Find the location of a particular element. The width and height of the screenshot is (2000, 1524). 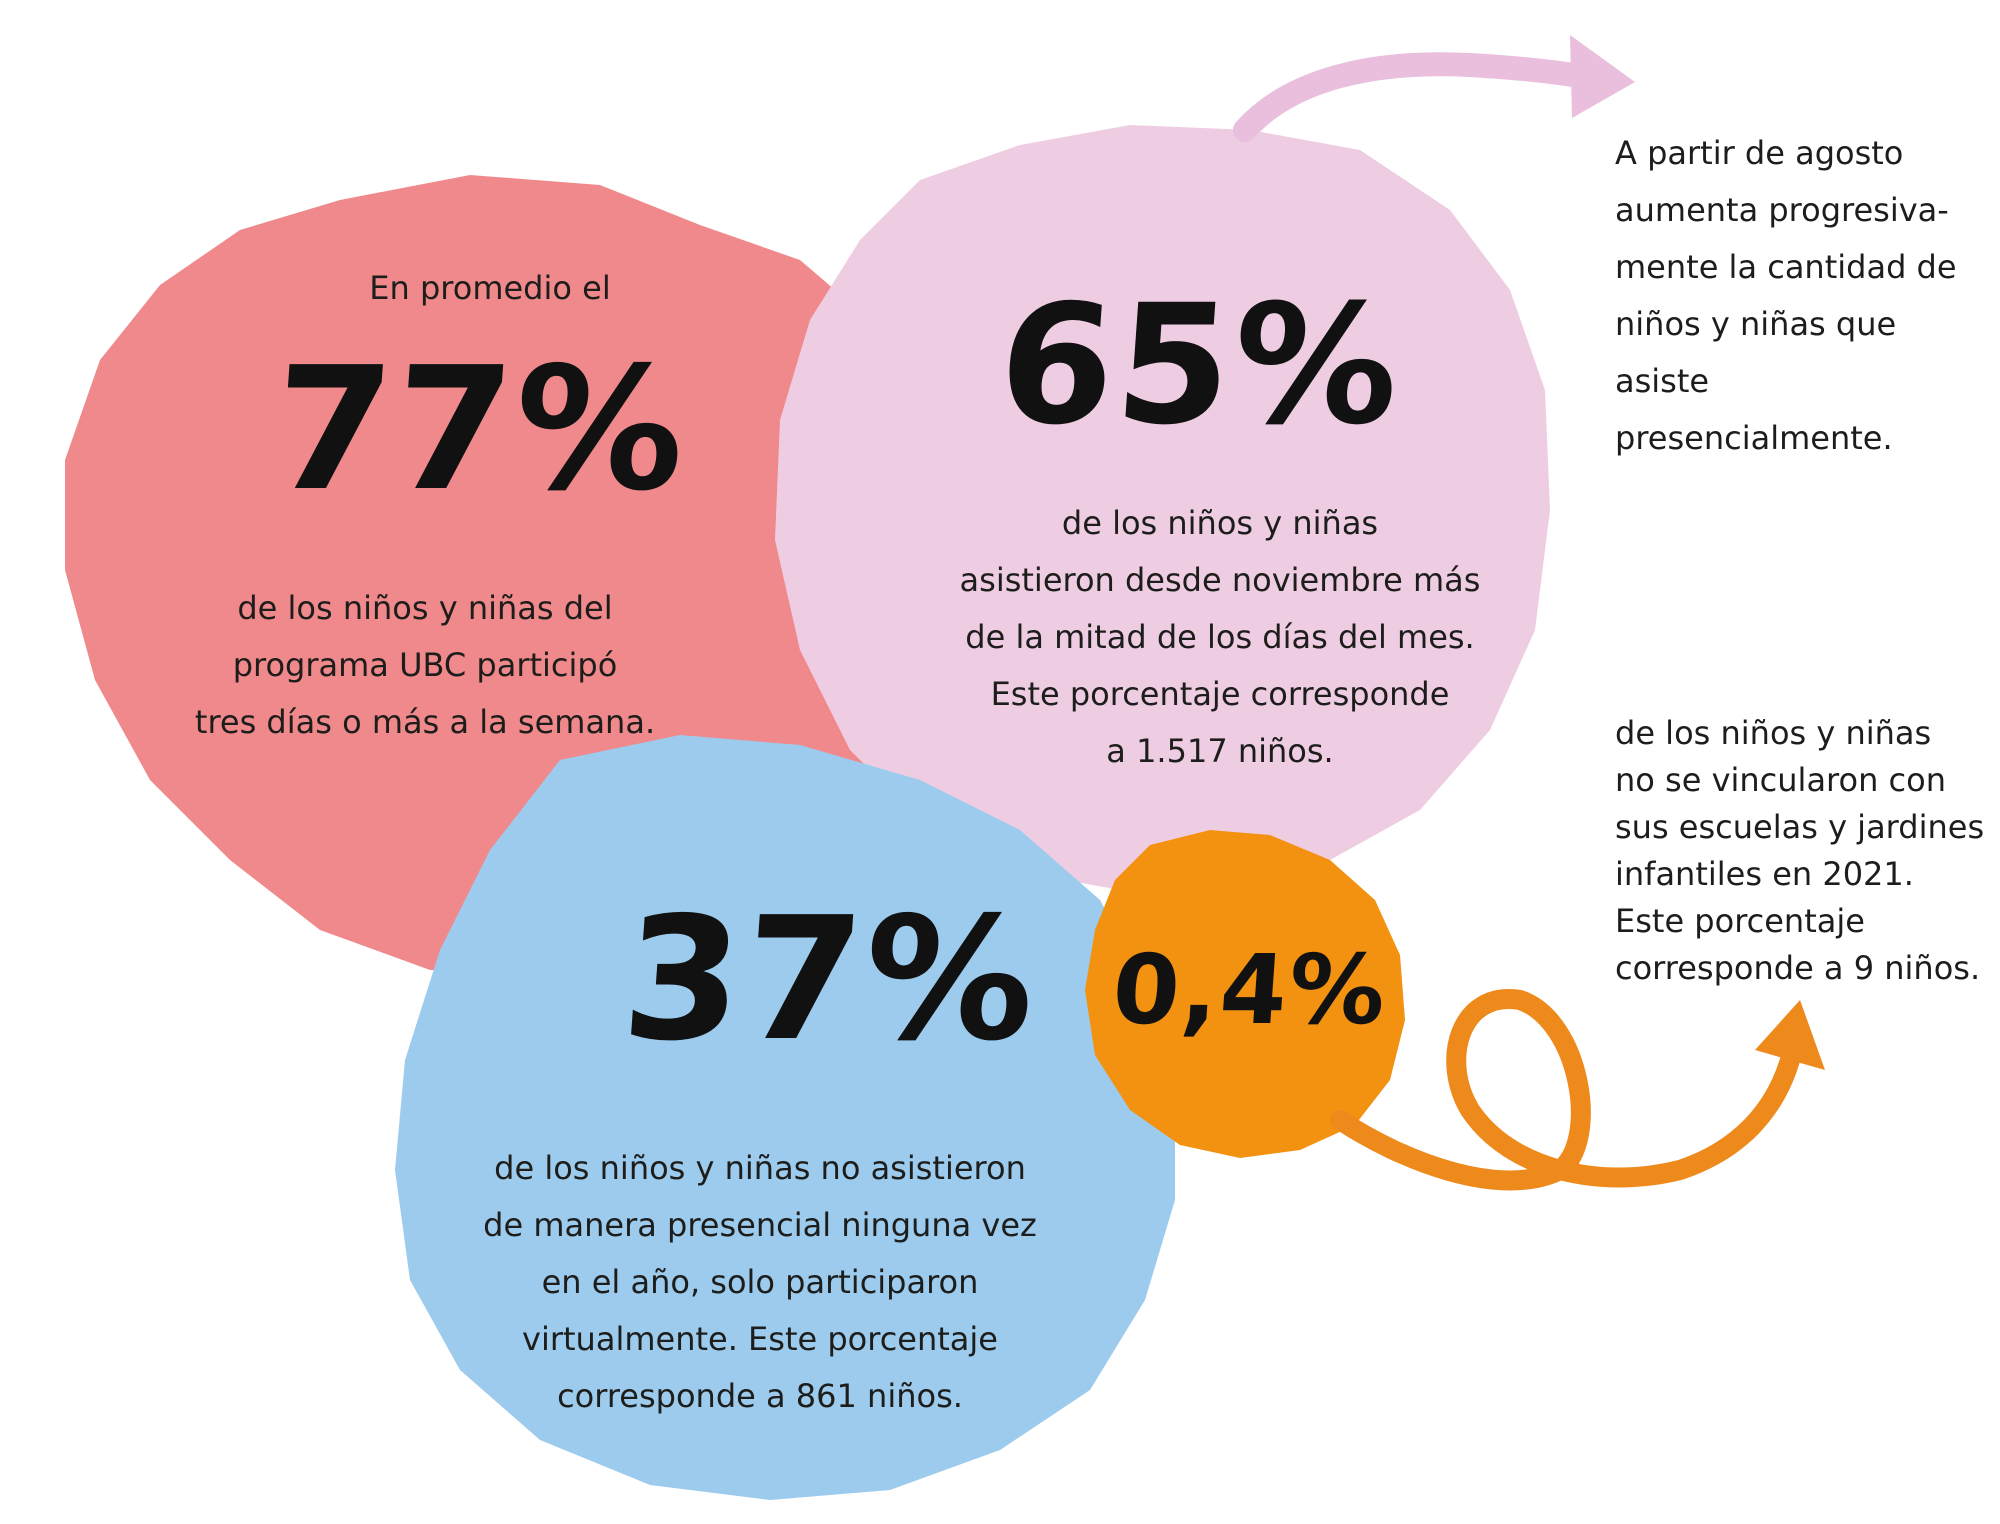

curved-arrow-right-icon is located at coordinates (1434, 88).